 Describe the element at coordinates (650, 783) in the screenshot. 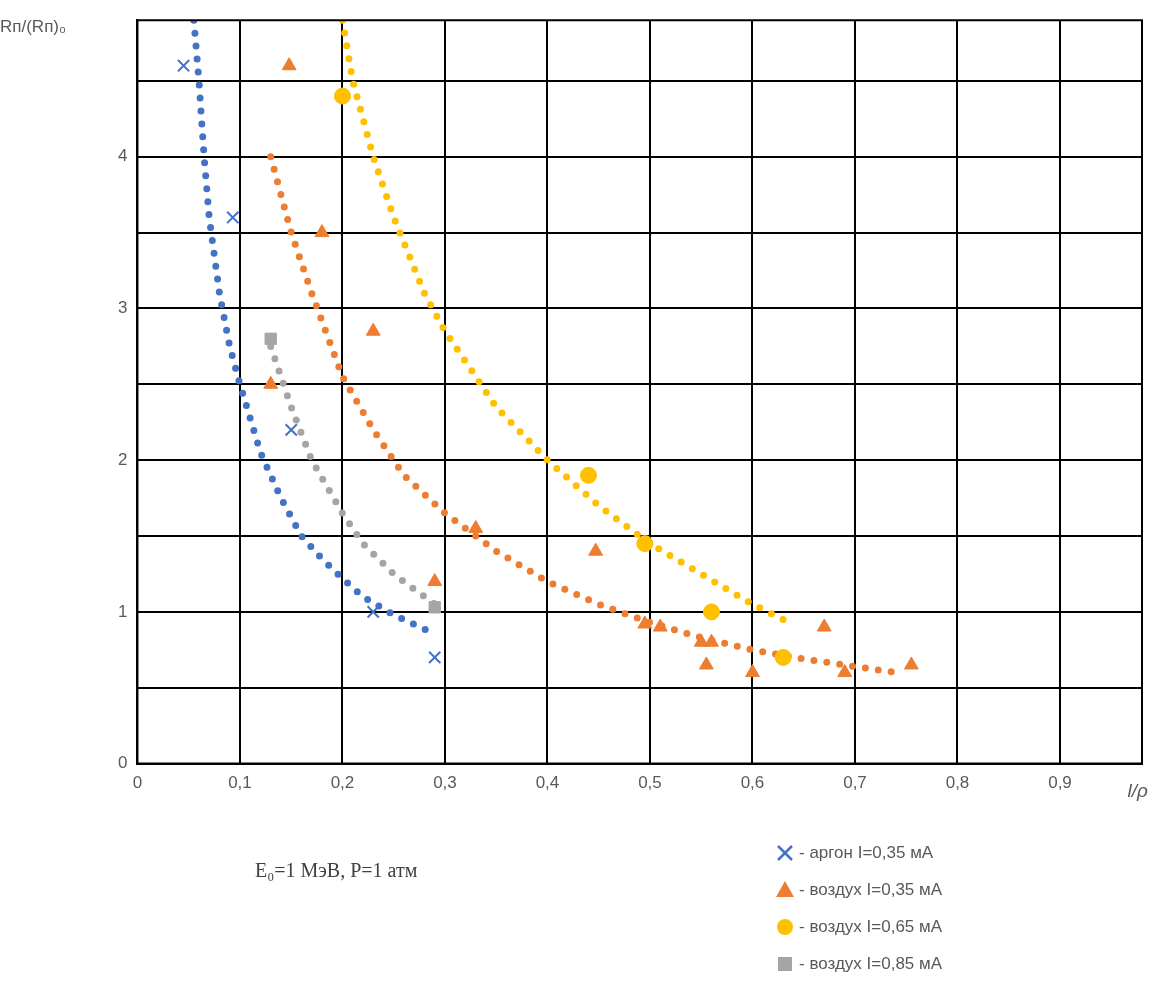

I see `x-tick-label: 0,5` at that location.